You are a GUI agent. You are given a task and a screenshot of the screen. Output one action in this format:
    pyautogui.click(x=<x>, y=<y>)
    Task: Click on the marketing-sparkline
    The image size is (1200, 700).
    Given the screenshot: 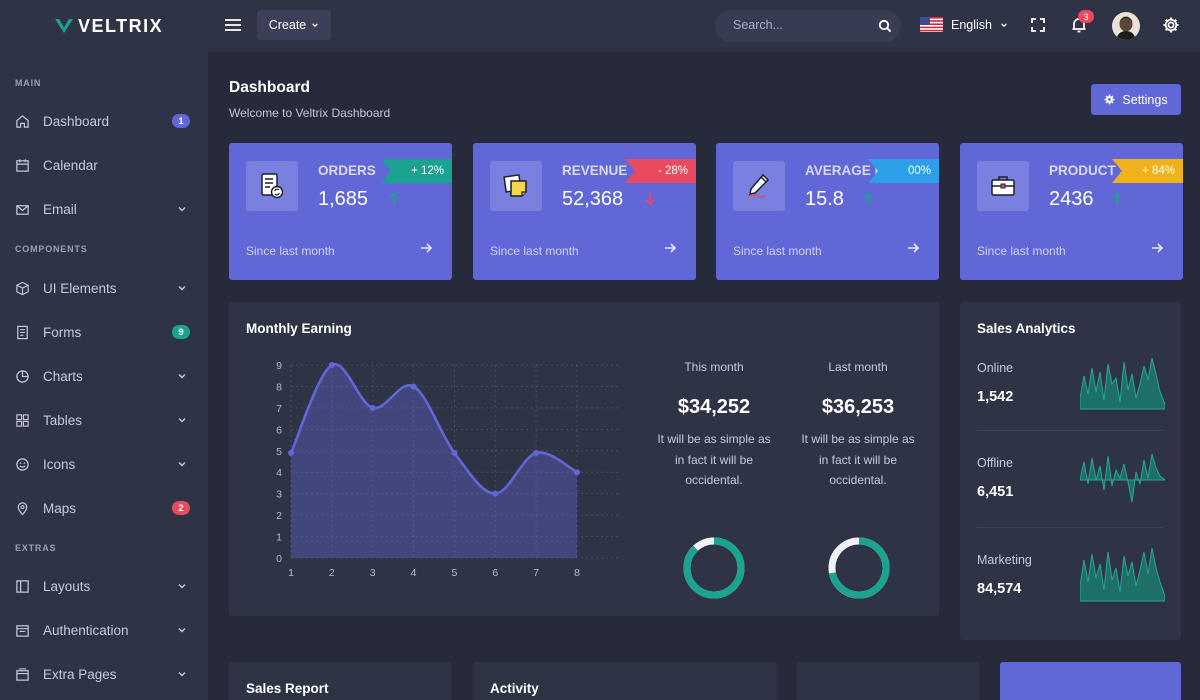 What is the action you would take?
    pyautogui.click(x=1122, y=574)
    